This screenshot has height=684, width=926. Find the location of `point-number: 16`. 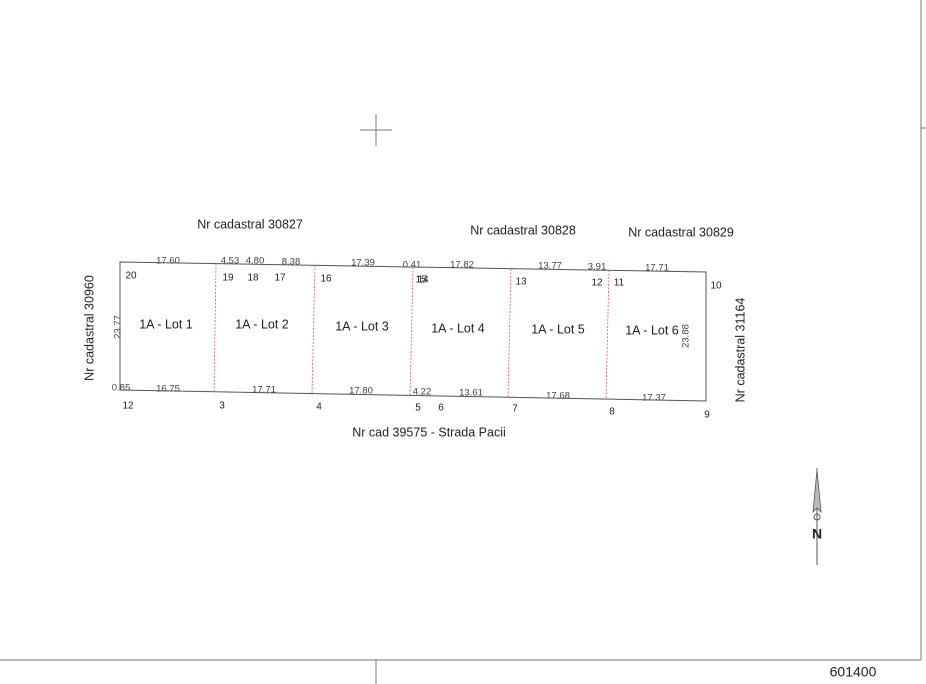

point-number: 16 is located at coordinates (326, 279).